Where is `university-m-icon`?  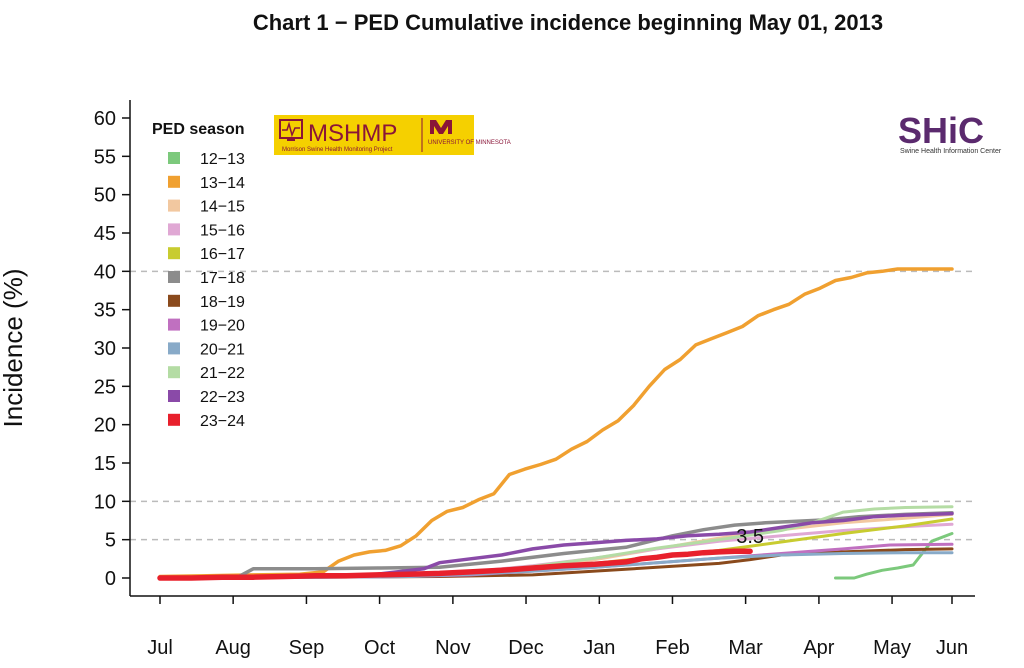 university-m-icon is located at coordinates (441, 127).